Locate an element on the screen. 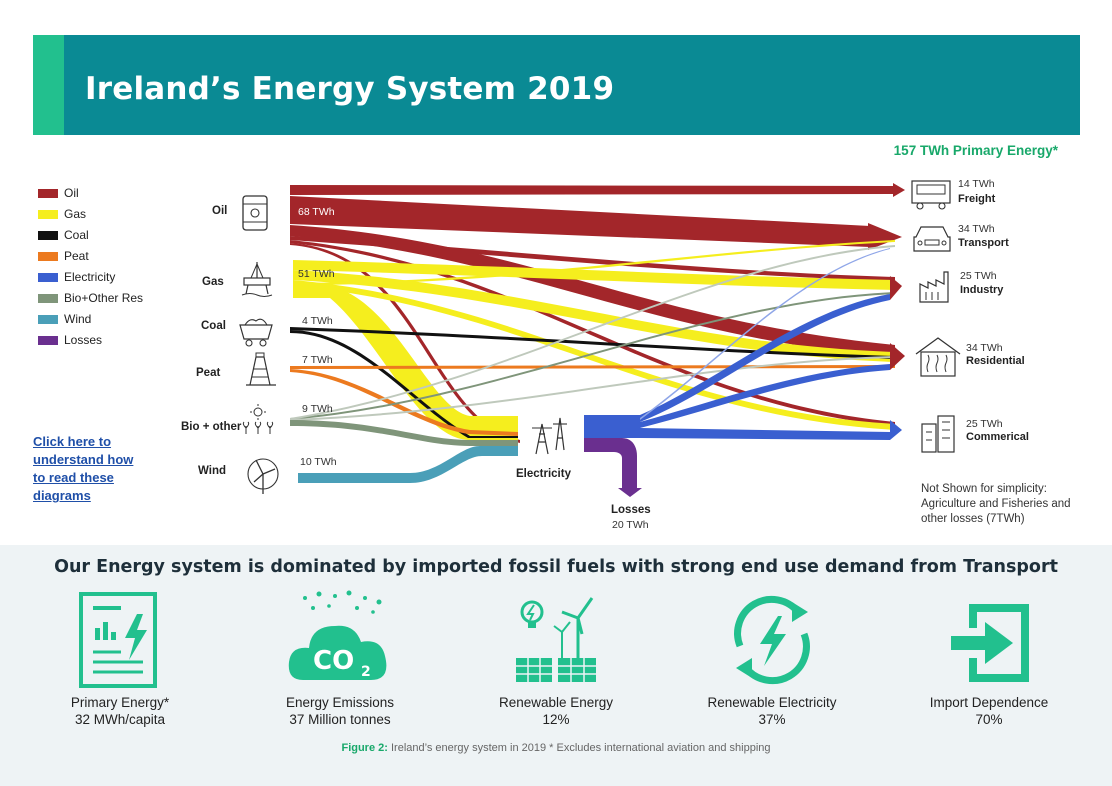  svg-text: 2 is located at coordinates (366, 672).